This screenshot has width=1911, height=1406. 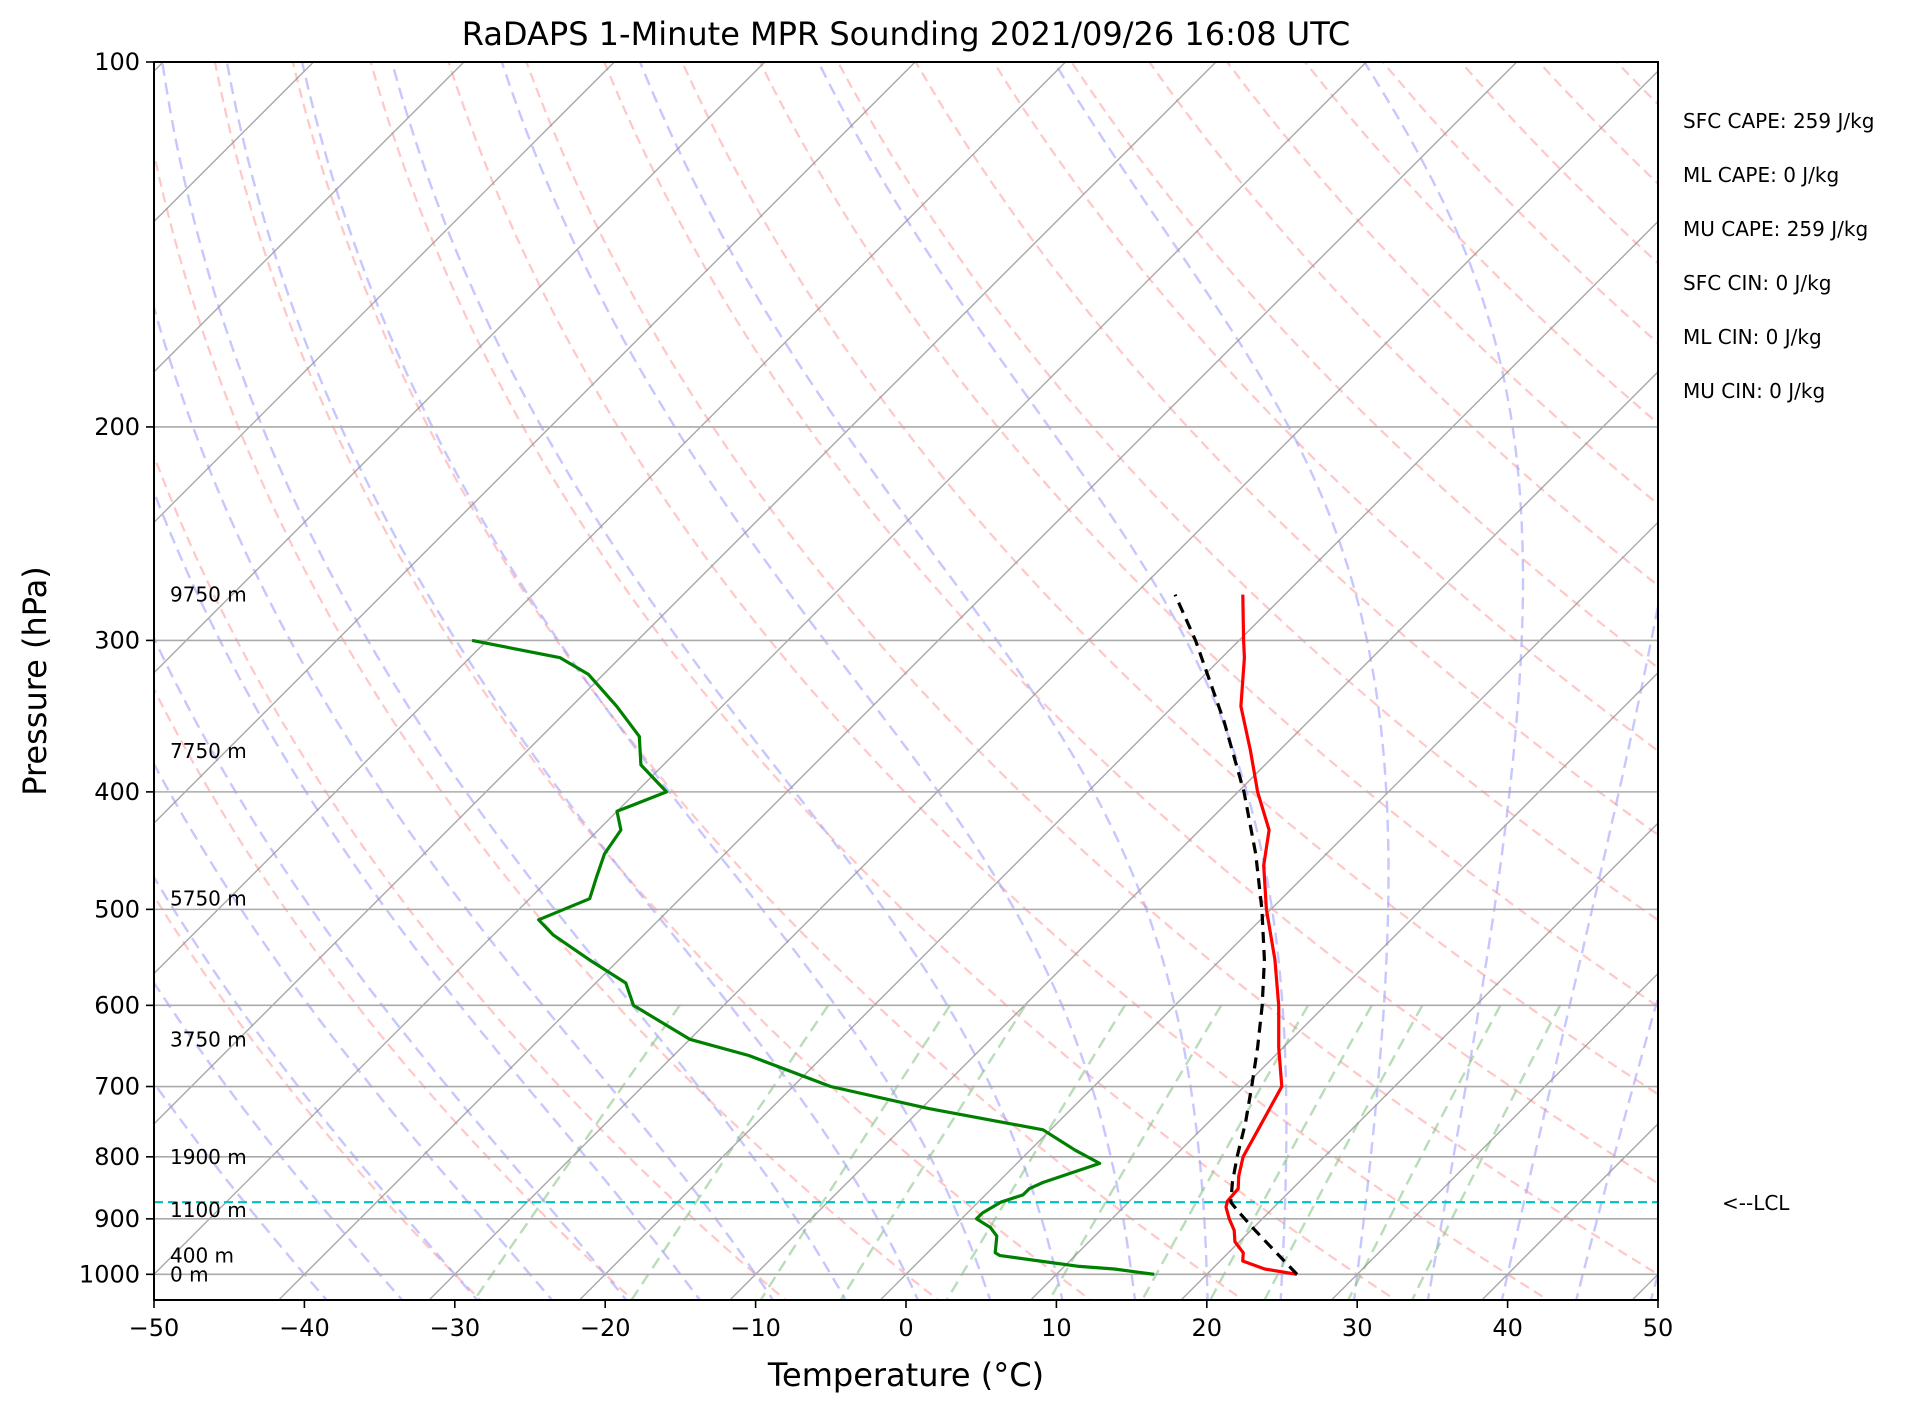 I want to click on y-tick-label: 700, so click(x=117, y=1087).